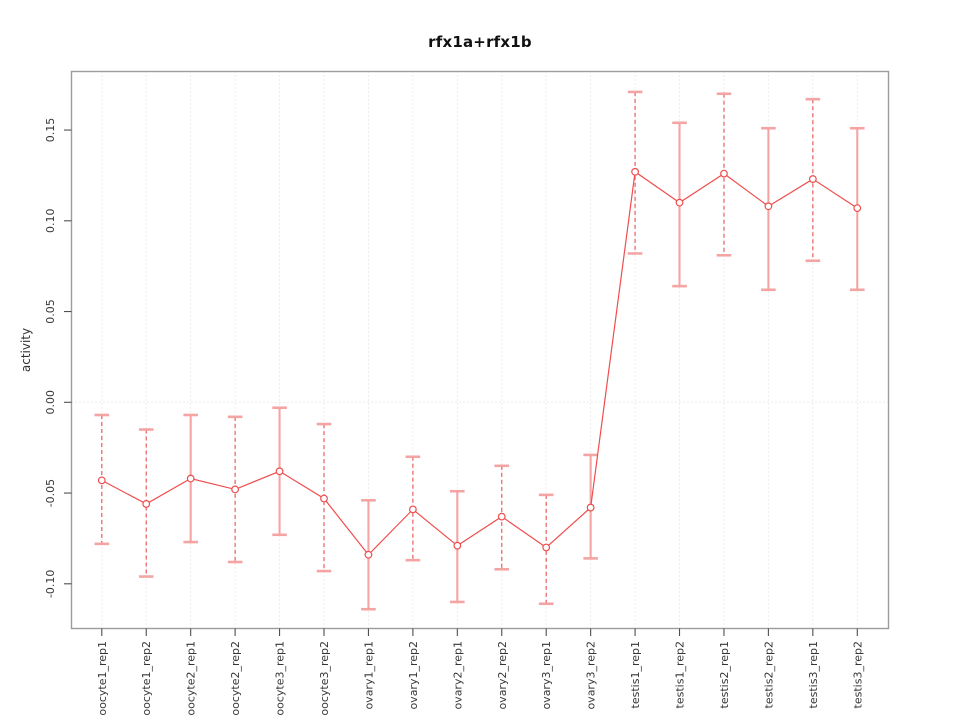 The width and height of the screenshot is (960, 720). Describe the element at coordinates (50, 130) in the screenshot. I see `y-tick-label: 0.15` at that location.